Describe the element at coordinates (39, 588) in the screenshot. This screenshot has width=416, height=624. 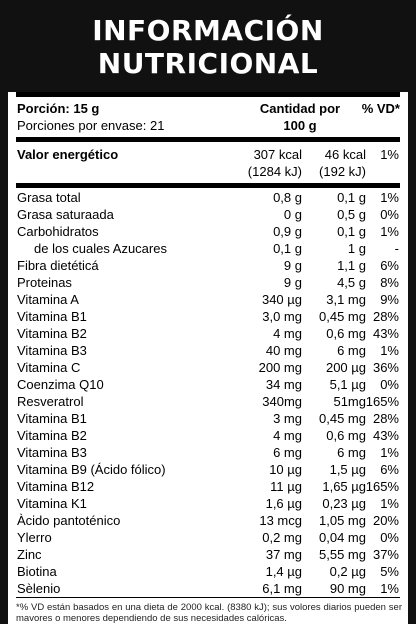
I see `nutrient-name: Sèlenio` at that location.